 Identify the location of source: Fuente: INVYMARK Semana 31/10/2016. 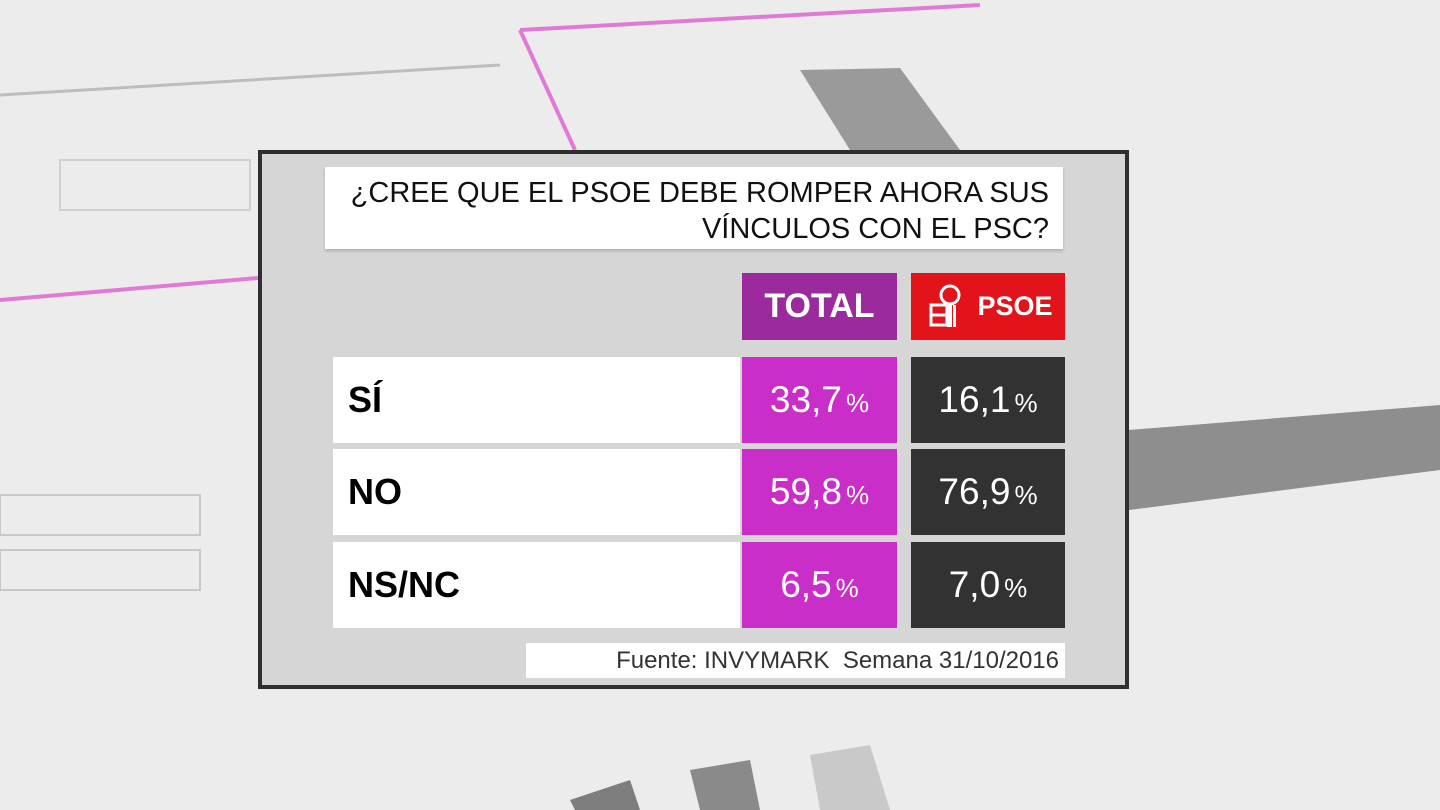
(795, 660).